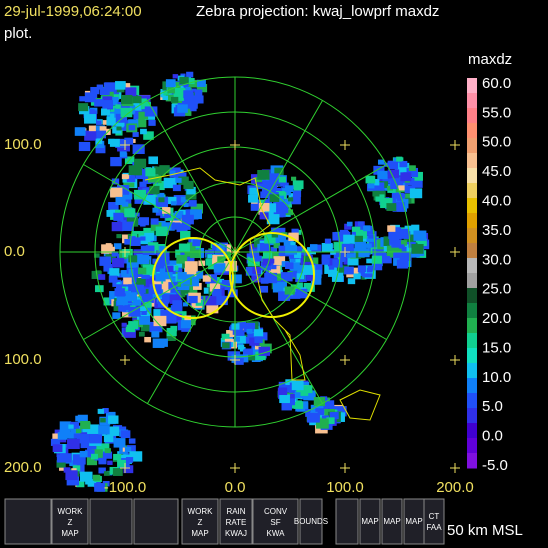 The height and width of the screenshot is (548, 548). I want to click on toolbar-button-label: Z, so click(70, 522).